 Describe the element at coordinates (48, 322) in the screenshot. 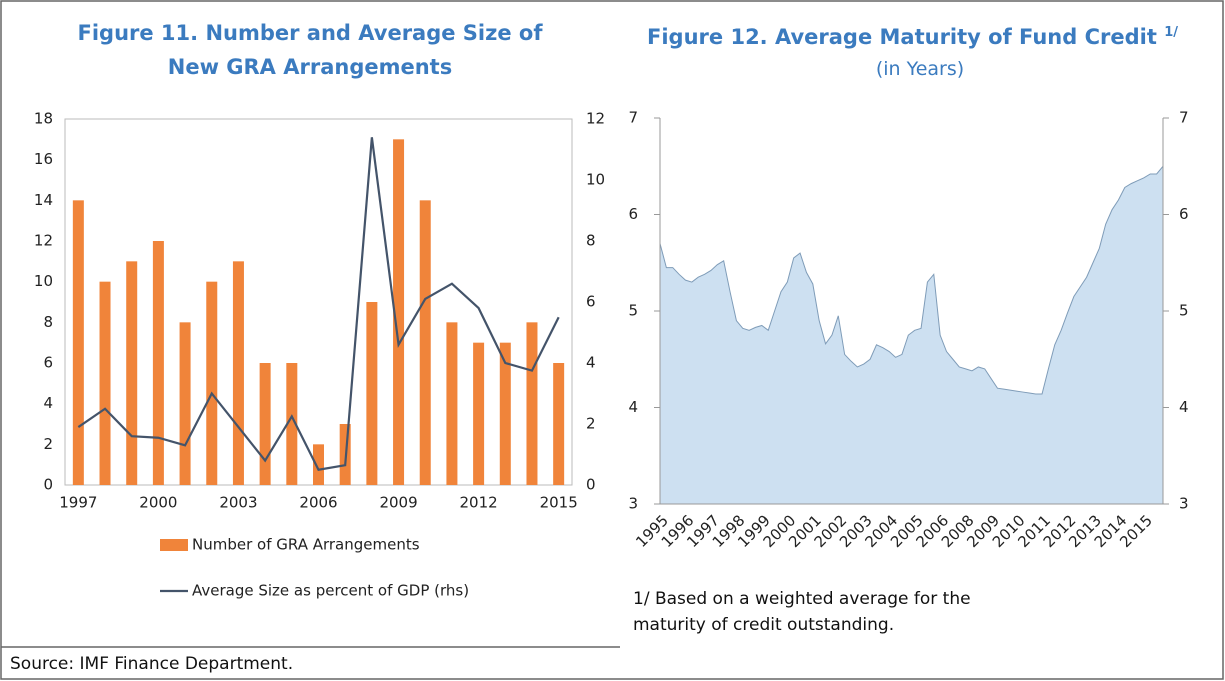

I see `y-tick-label: 8` at that location.